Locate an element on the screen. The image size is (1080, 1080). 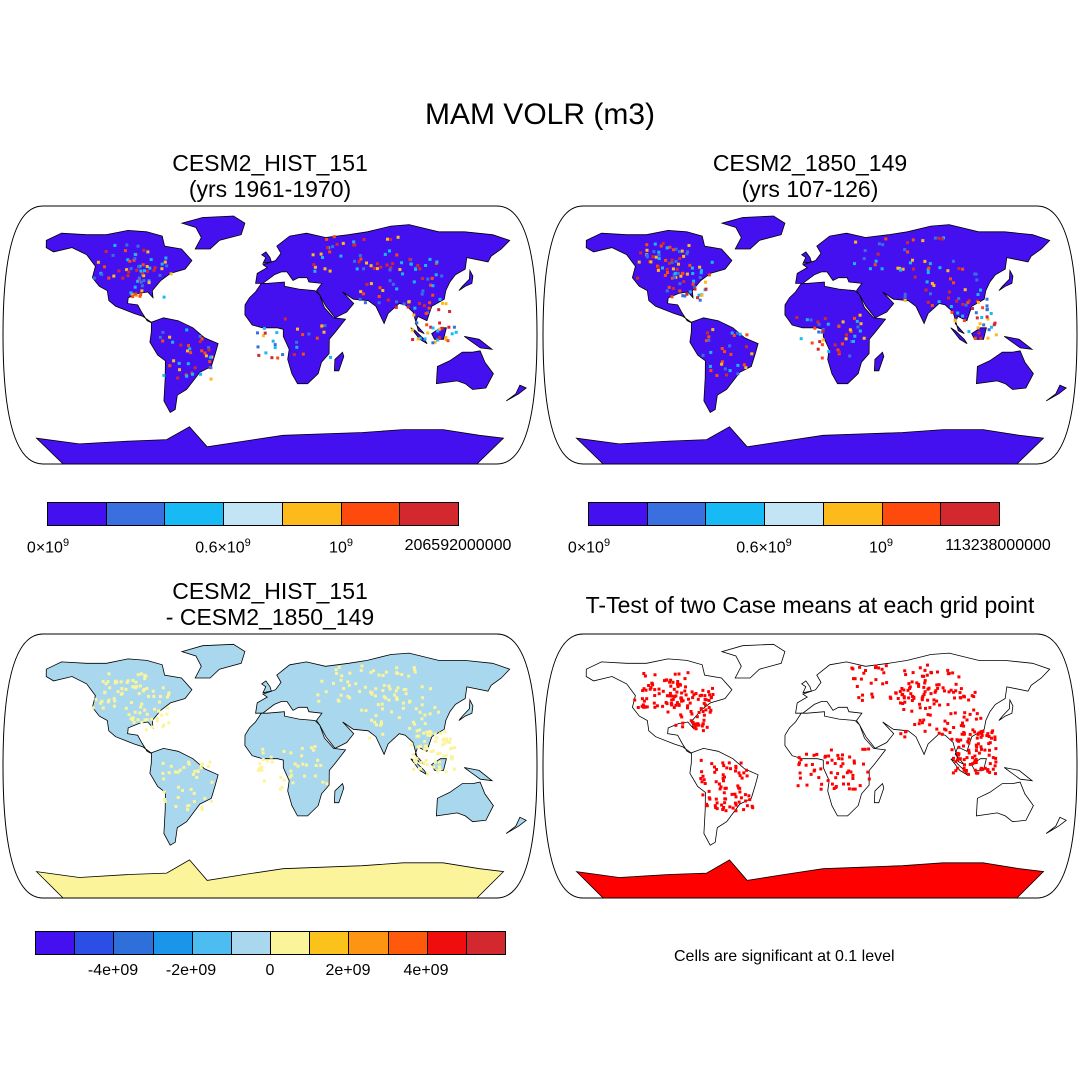
map-pi-svg is located at coordinates (810, 335).